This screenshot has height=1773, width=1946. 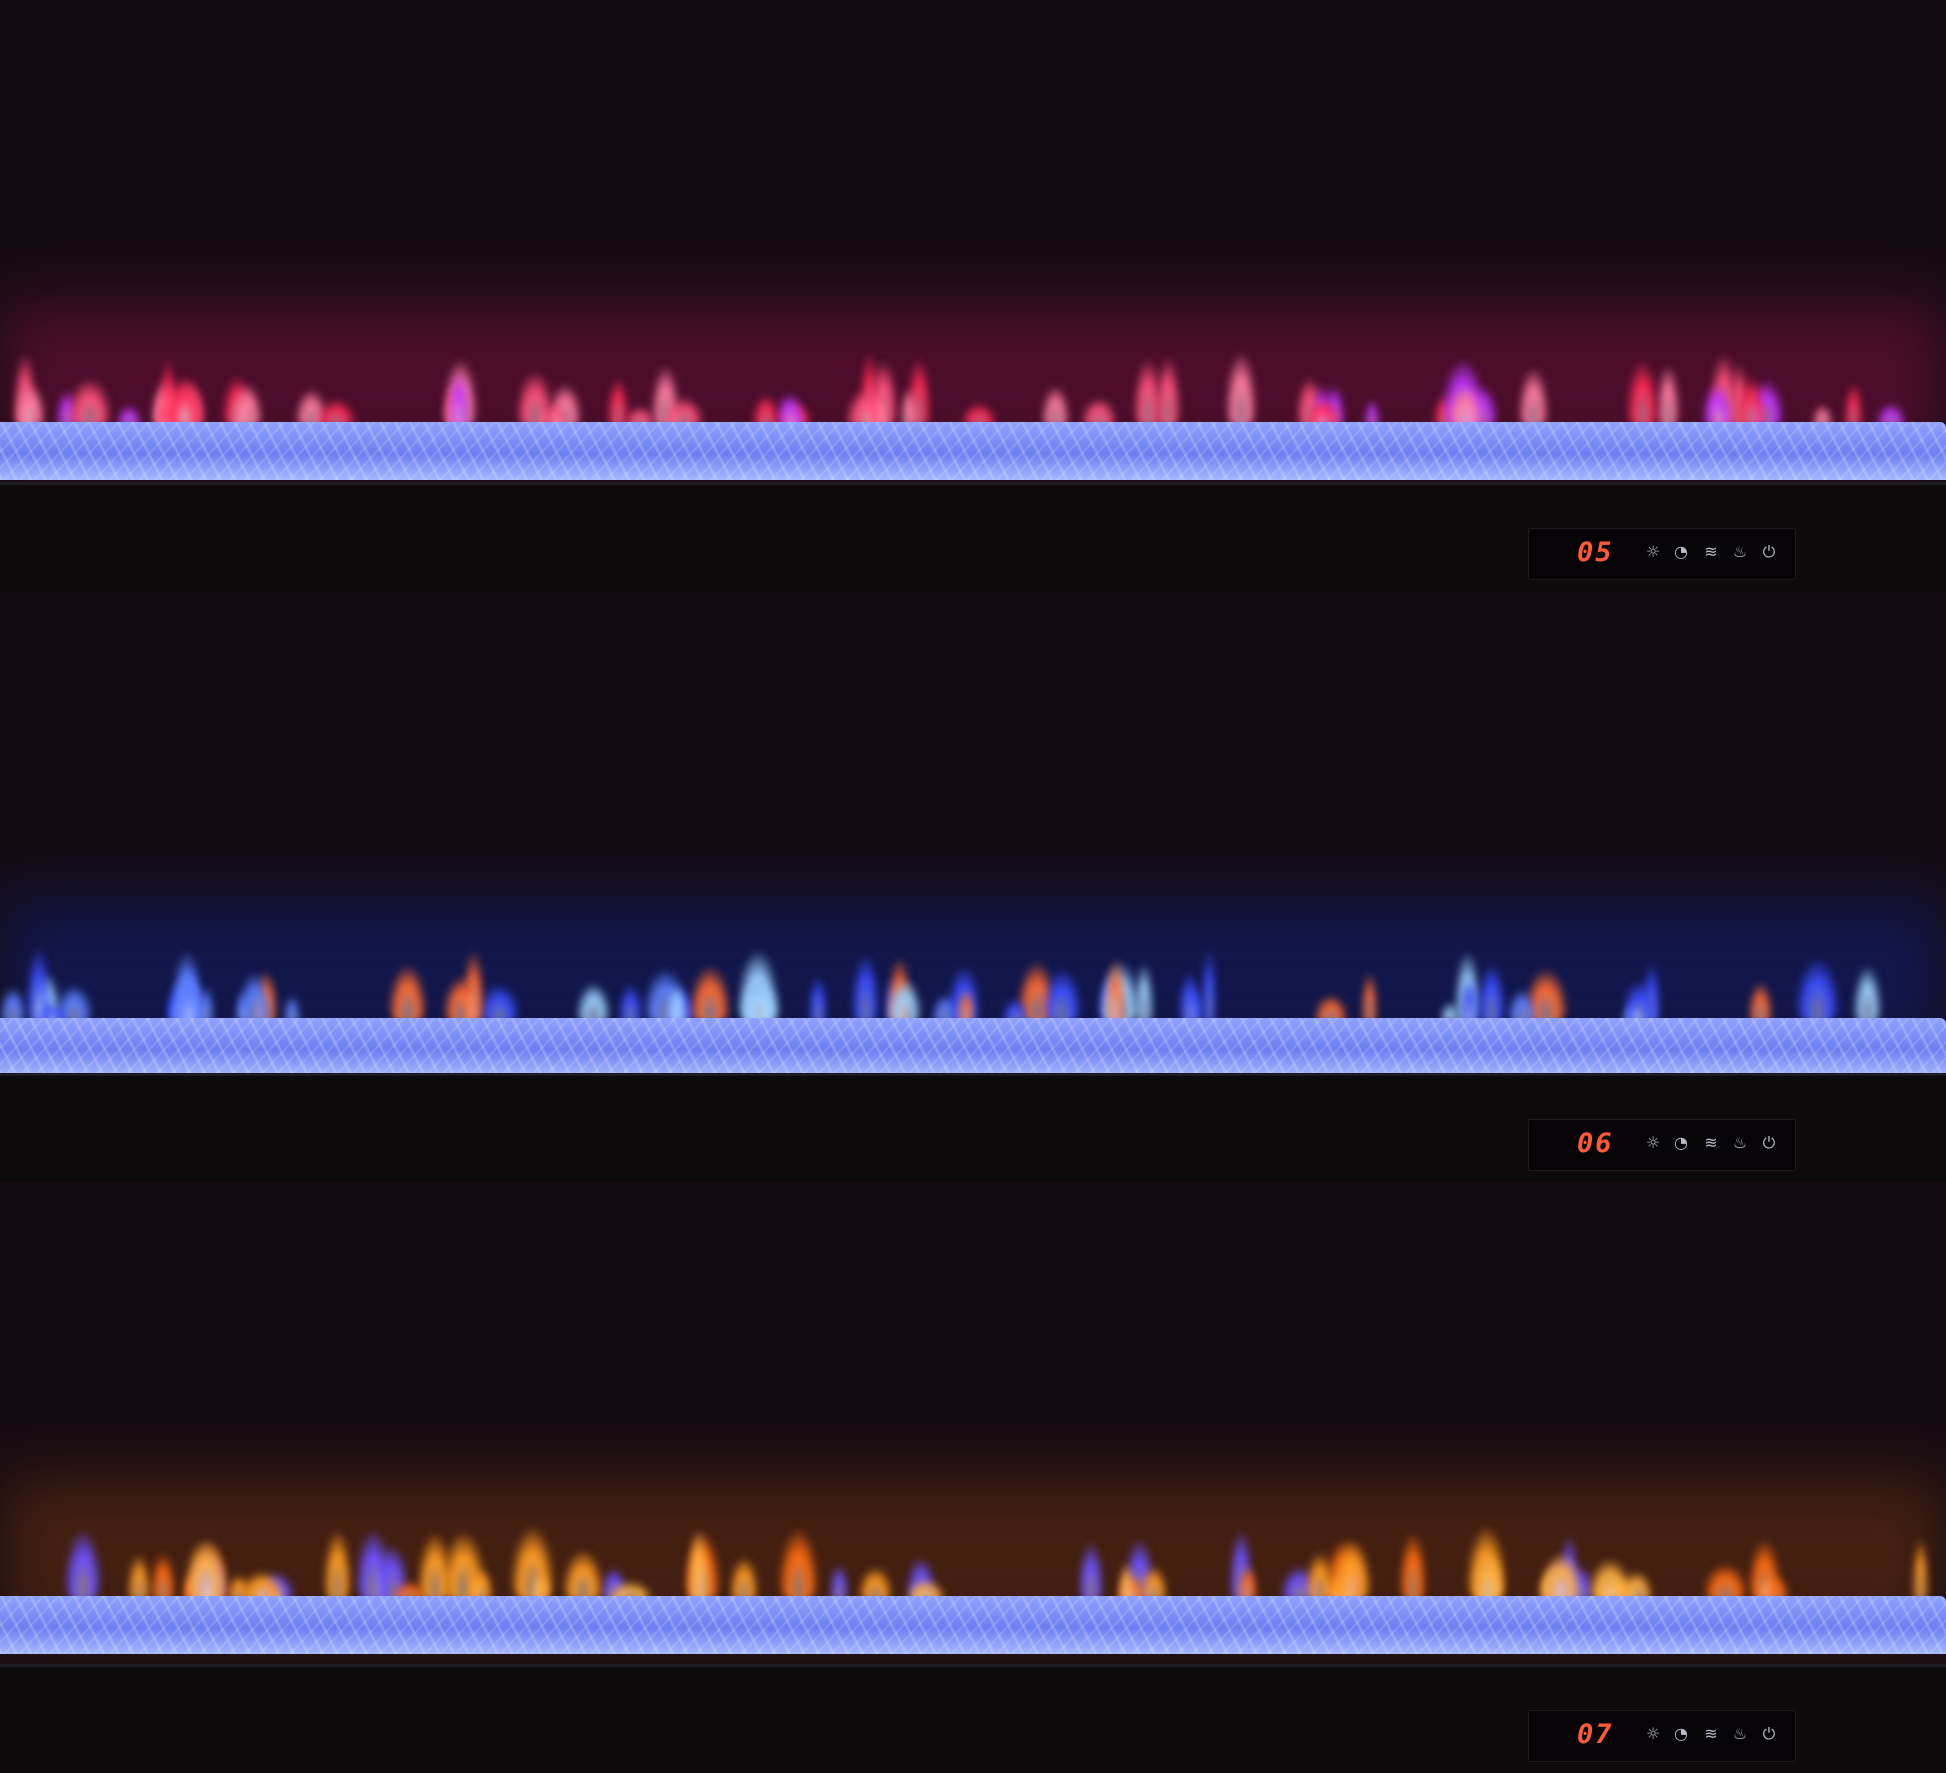 What do you see at coordinates (1595, 552) in the screenshot?
I see `led-display: 05` at bounding box center [1595, 552].